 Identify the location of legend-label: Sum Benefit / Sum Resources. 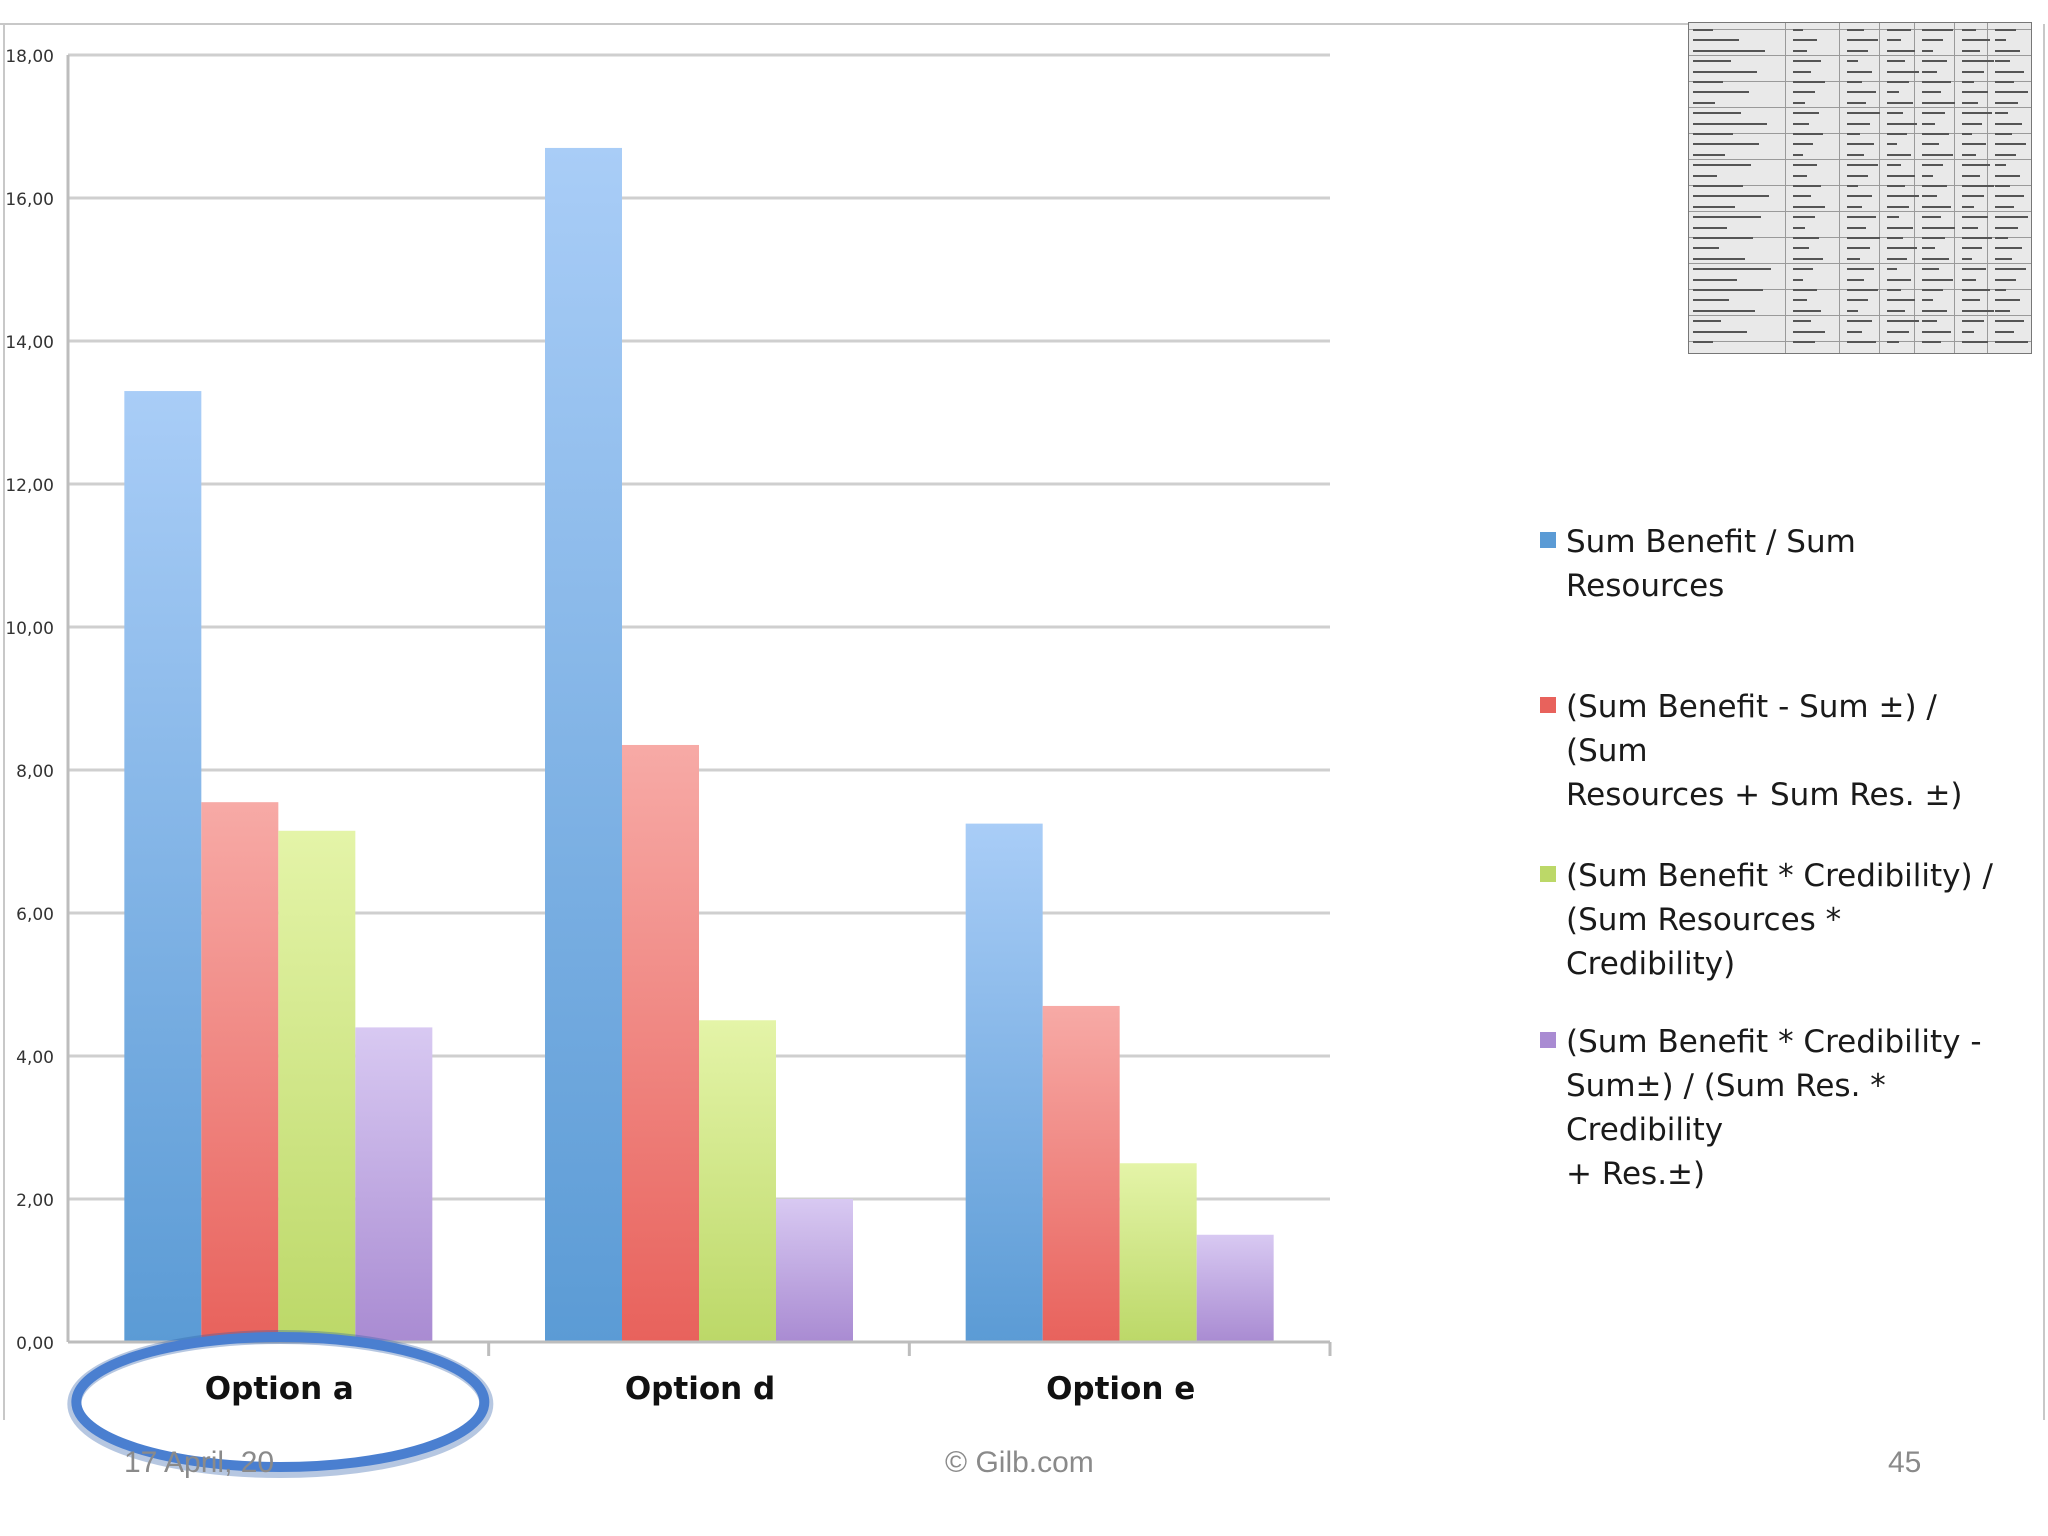
(1786, 564).